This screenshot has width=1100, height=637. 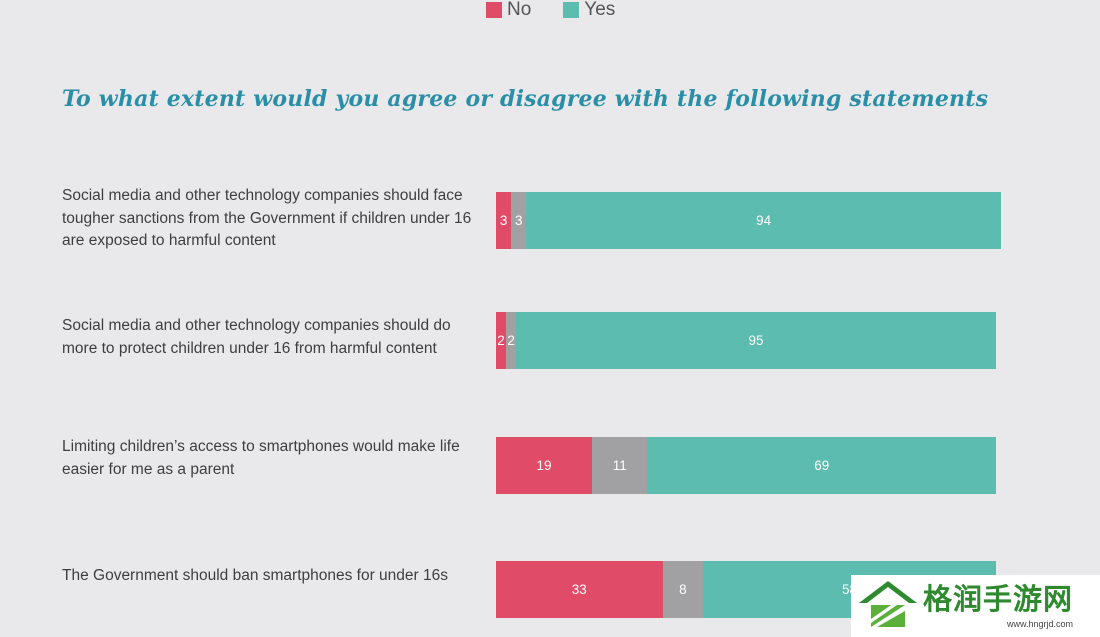 I want to click on bar-segment-no-1: 3, so click(x=504, y=220).